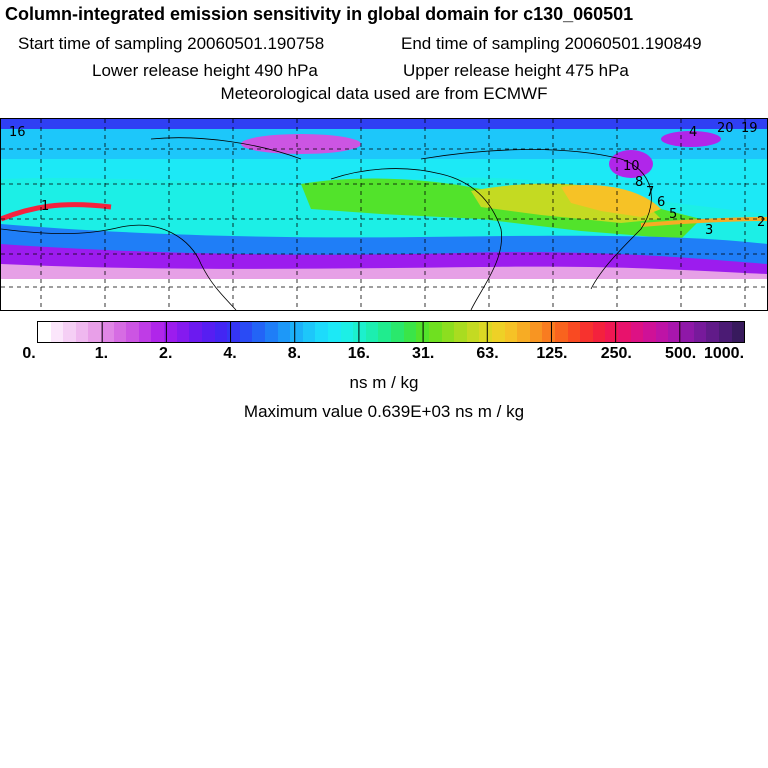 The width and height of the screenshot is (768, 768). Describe the element at coordinates (673, 214) in the screenshot. I see `track-label-5: 5` at that location.